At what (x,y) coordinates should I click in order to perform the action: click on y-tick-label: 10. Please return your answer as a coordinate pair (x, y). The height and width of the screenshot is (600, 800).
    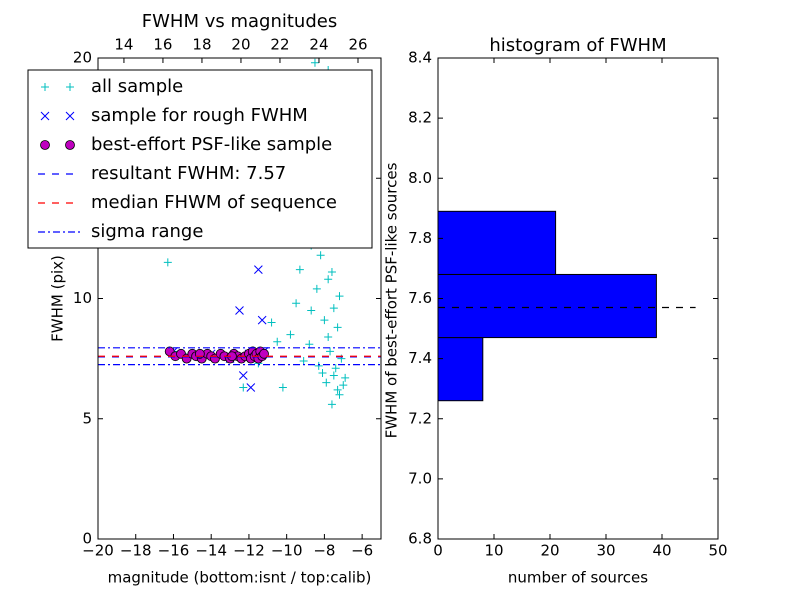
    Looking at the image, I should click on (82, 298).